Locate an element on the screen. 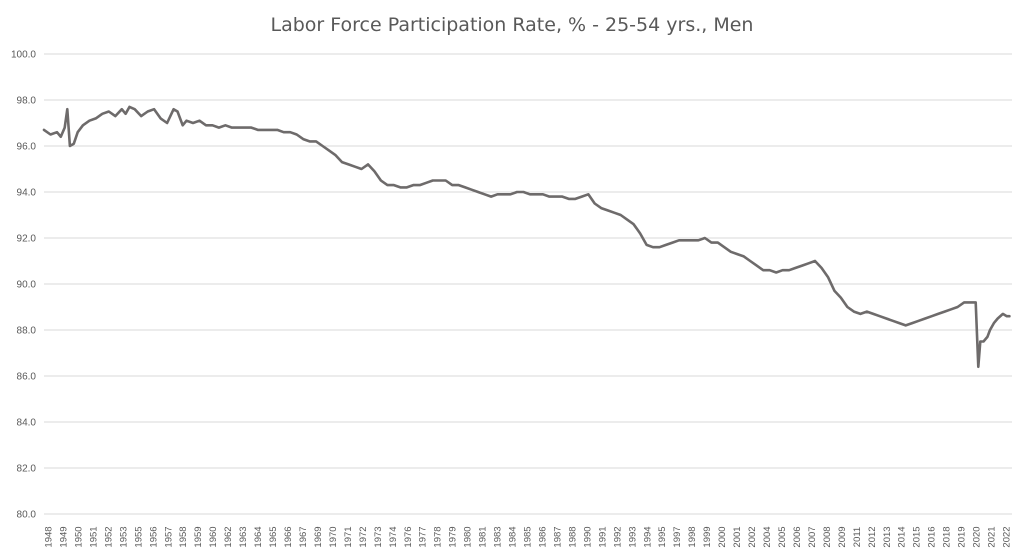 The image size is (1024, 554). x-tick-label: 1985 is located at coordinates (528, 536).